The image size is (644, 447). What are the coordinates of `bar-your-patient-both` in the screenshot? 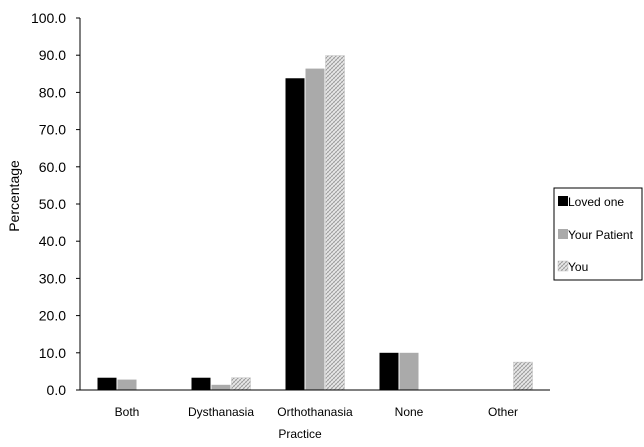 It's located at (127, 384).